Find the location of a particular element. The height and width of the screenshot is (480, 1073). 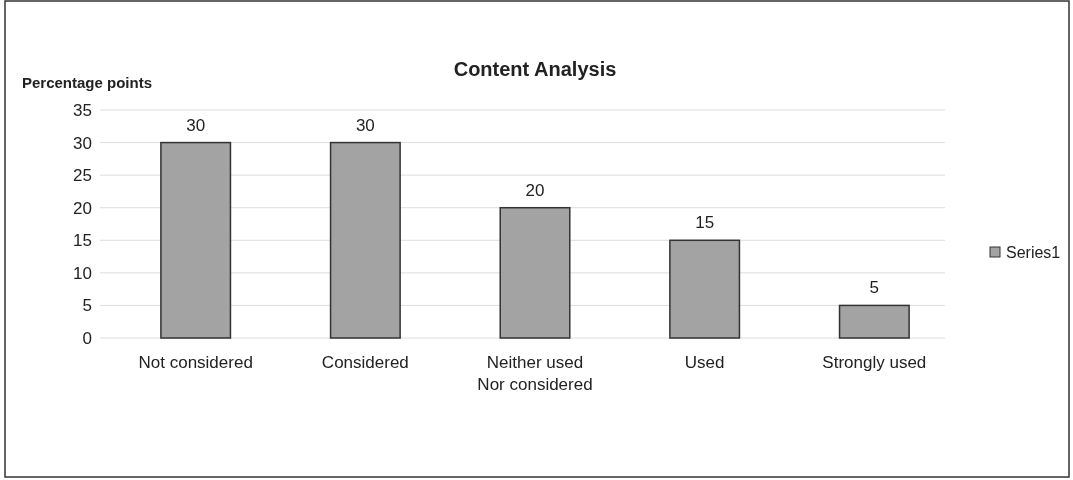

y-tick-label: 10 is located at coordinates (82, 273).